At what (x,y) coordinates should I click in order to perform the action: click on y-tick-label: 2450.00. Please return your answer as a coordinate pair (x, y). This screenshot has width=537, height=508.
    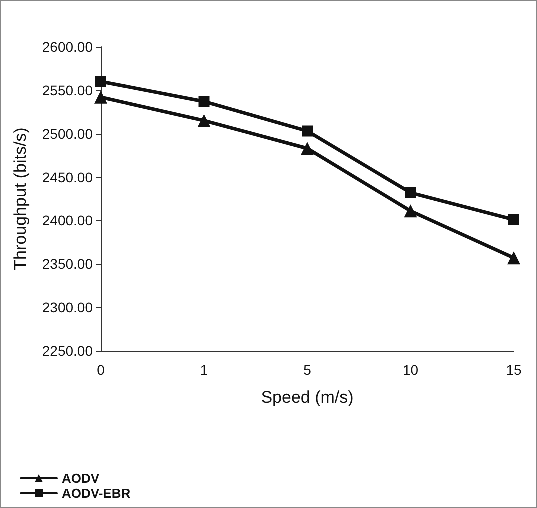
    Looking at the image, I should click on (68, 177).